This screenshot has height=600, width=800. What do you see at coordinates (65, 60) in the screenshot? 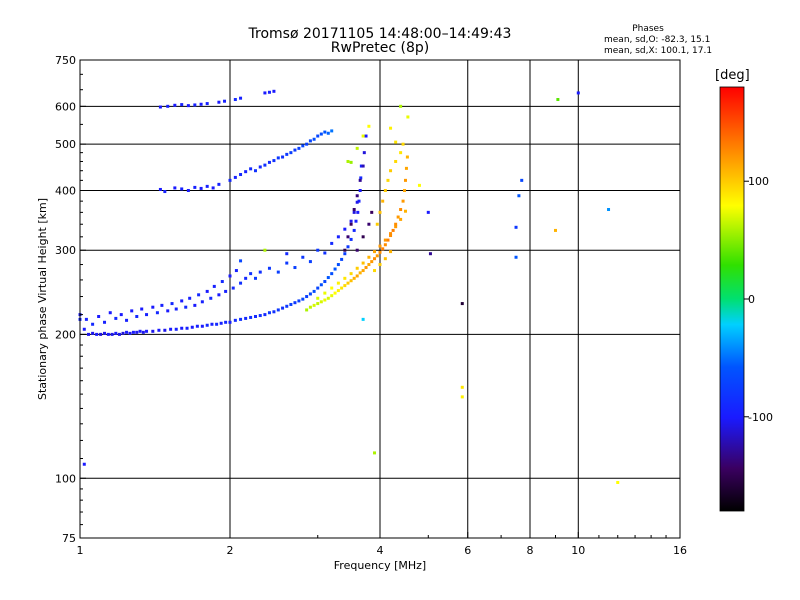
I see `y-tick-label: 750` at bounding box center [65, 60].